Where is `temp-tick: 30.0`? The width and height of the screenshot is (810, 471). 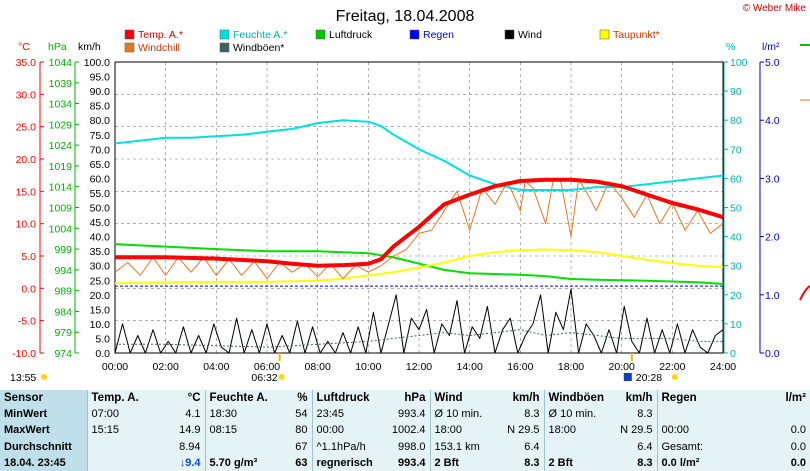
temp-tick: 30.0 is located at coordinates (26, 95).